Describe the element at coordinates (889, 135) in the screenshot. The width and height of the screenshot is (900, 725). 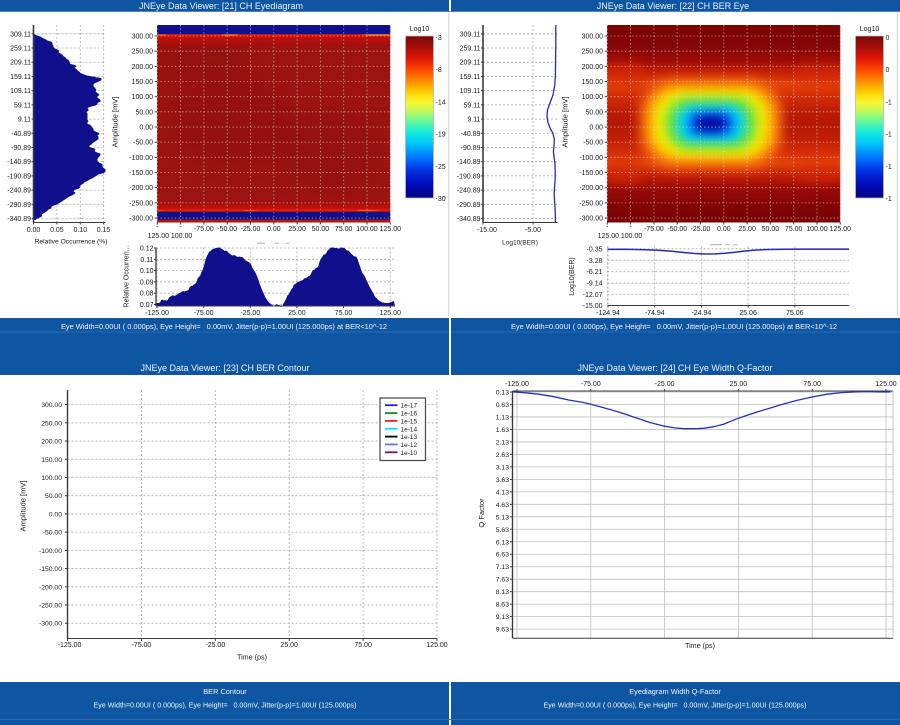
I see `svg-text: -1` at that location.